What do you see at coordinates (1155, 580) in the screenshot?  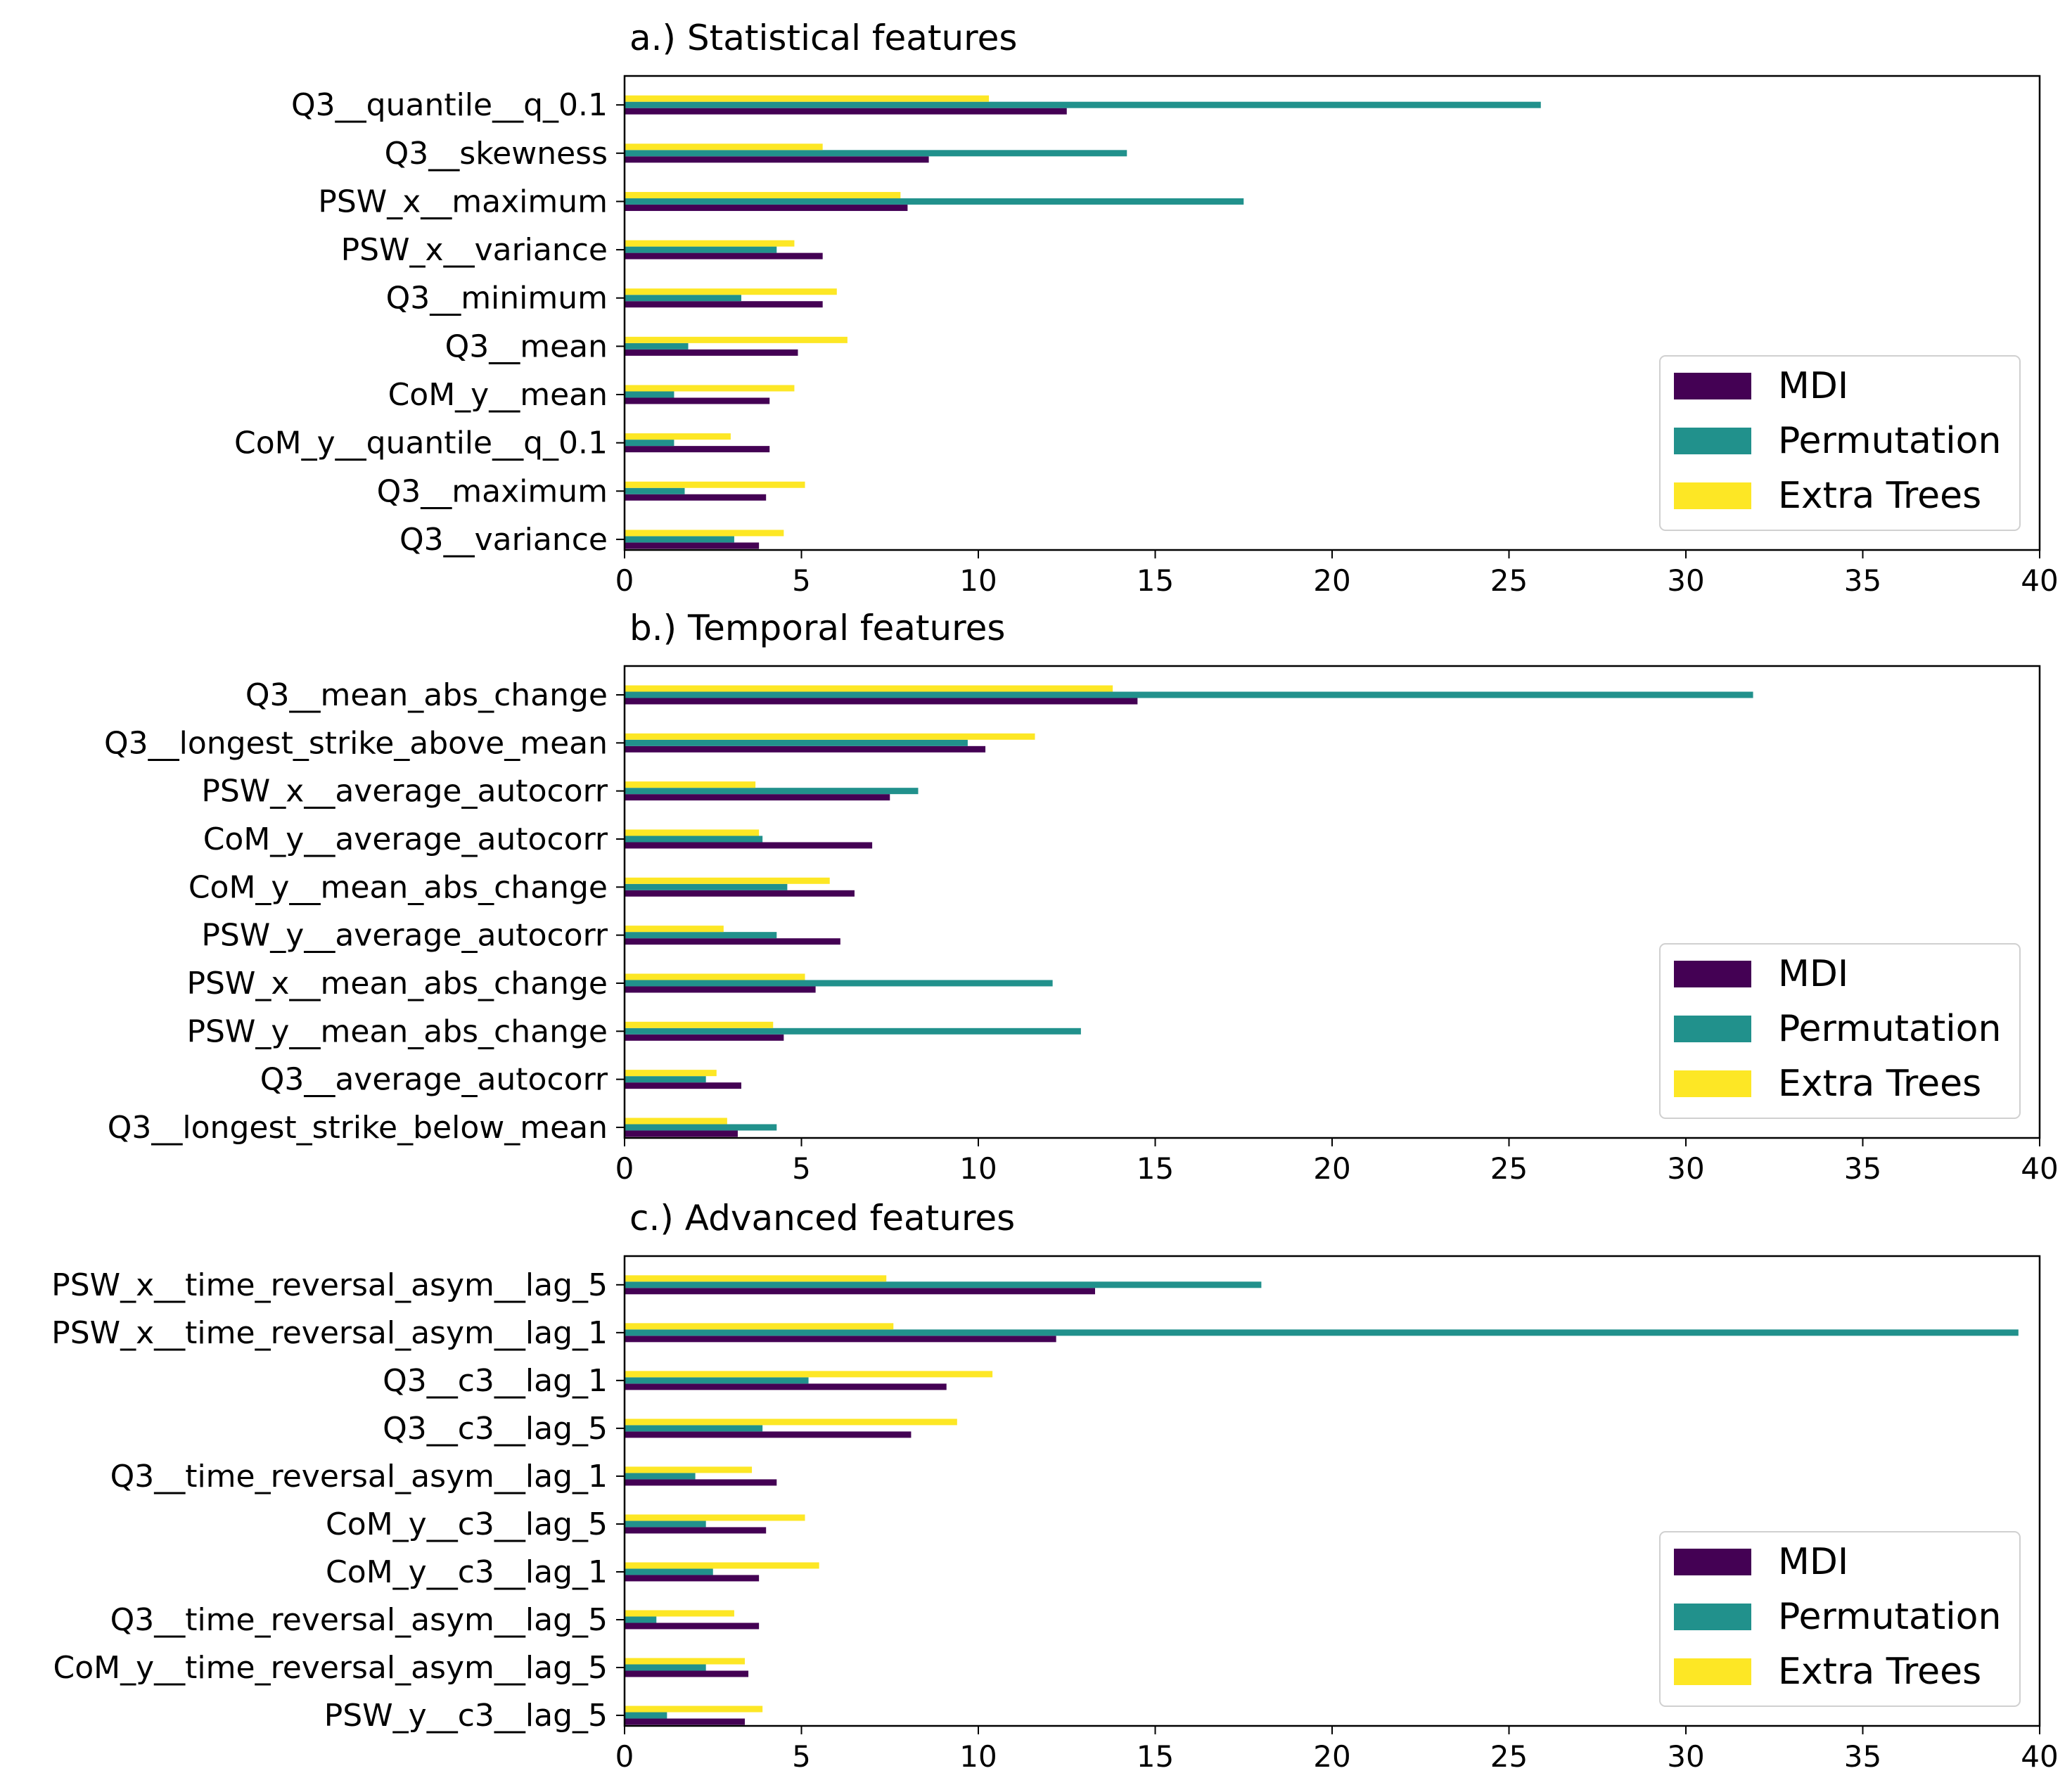 I see `x-tick-label: 15` at bounding box center [1155, 580].